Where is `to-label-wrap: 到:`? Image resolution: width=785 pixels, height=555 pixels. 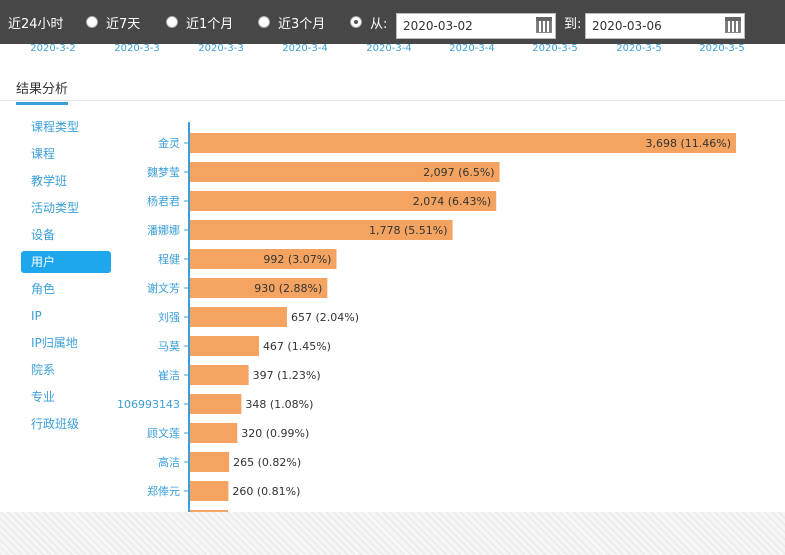 to-label-wrap: 到: is located at coordinates (572, 22).